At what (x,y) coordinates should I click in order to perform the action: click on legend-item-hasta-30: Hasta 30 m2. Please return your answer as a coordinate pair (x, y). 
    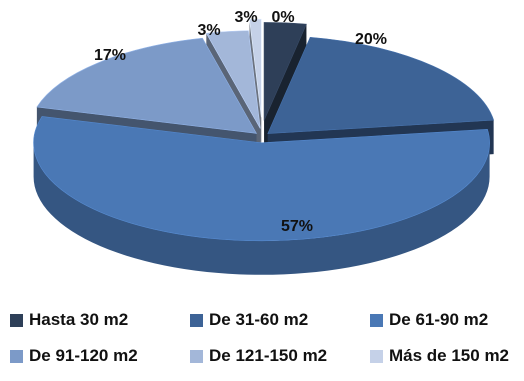
    Looking at the image, I should click on (69, 320).